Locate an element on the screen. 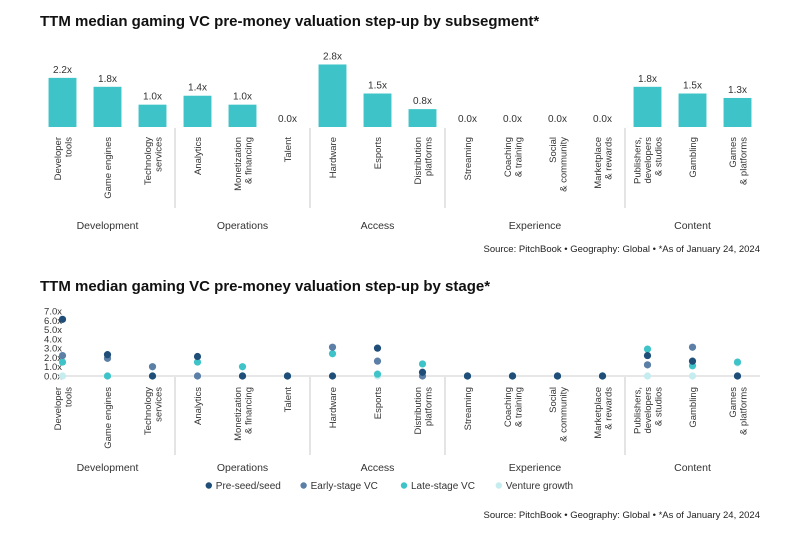  bar-game-engines is located at coordinates (107, 106).